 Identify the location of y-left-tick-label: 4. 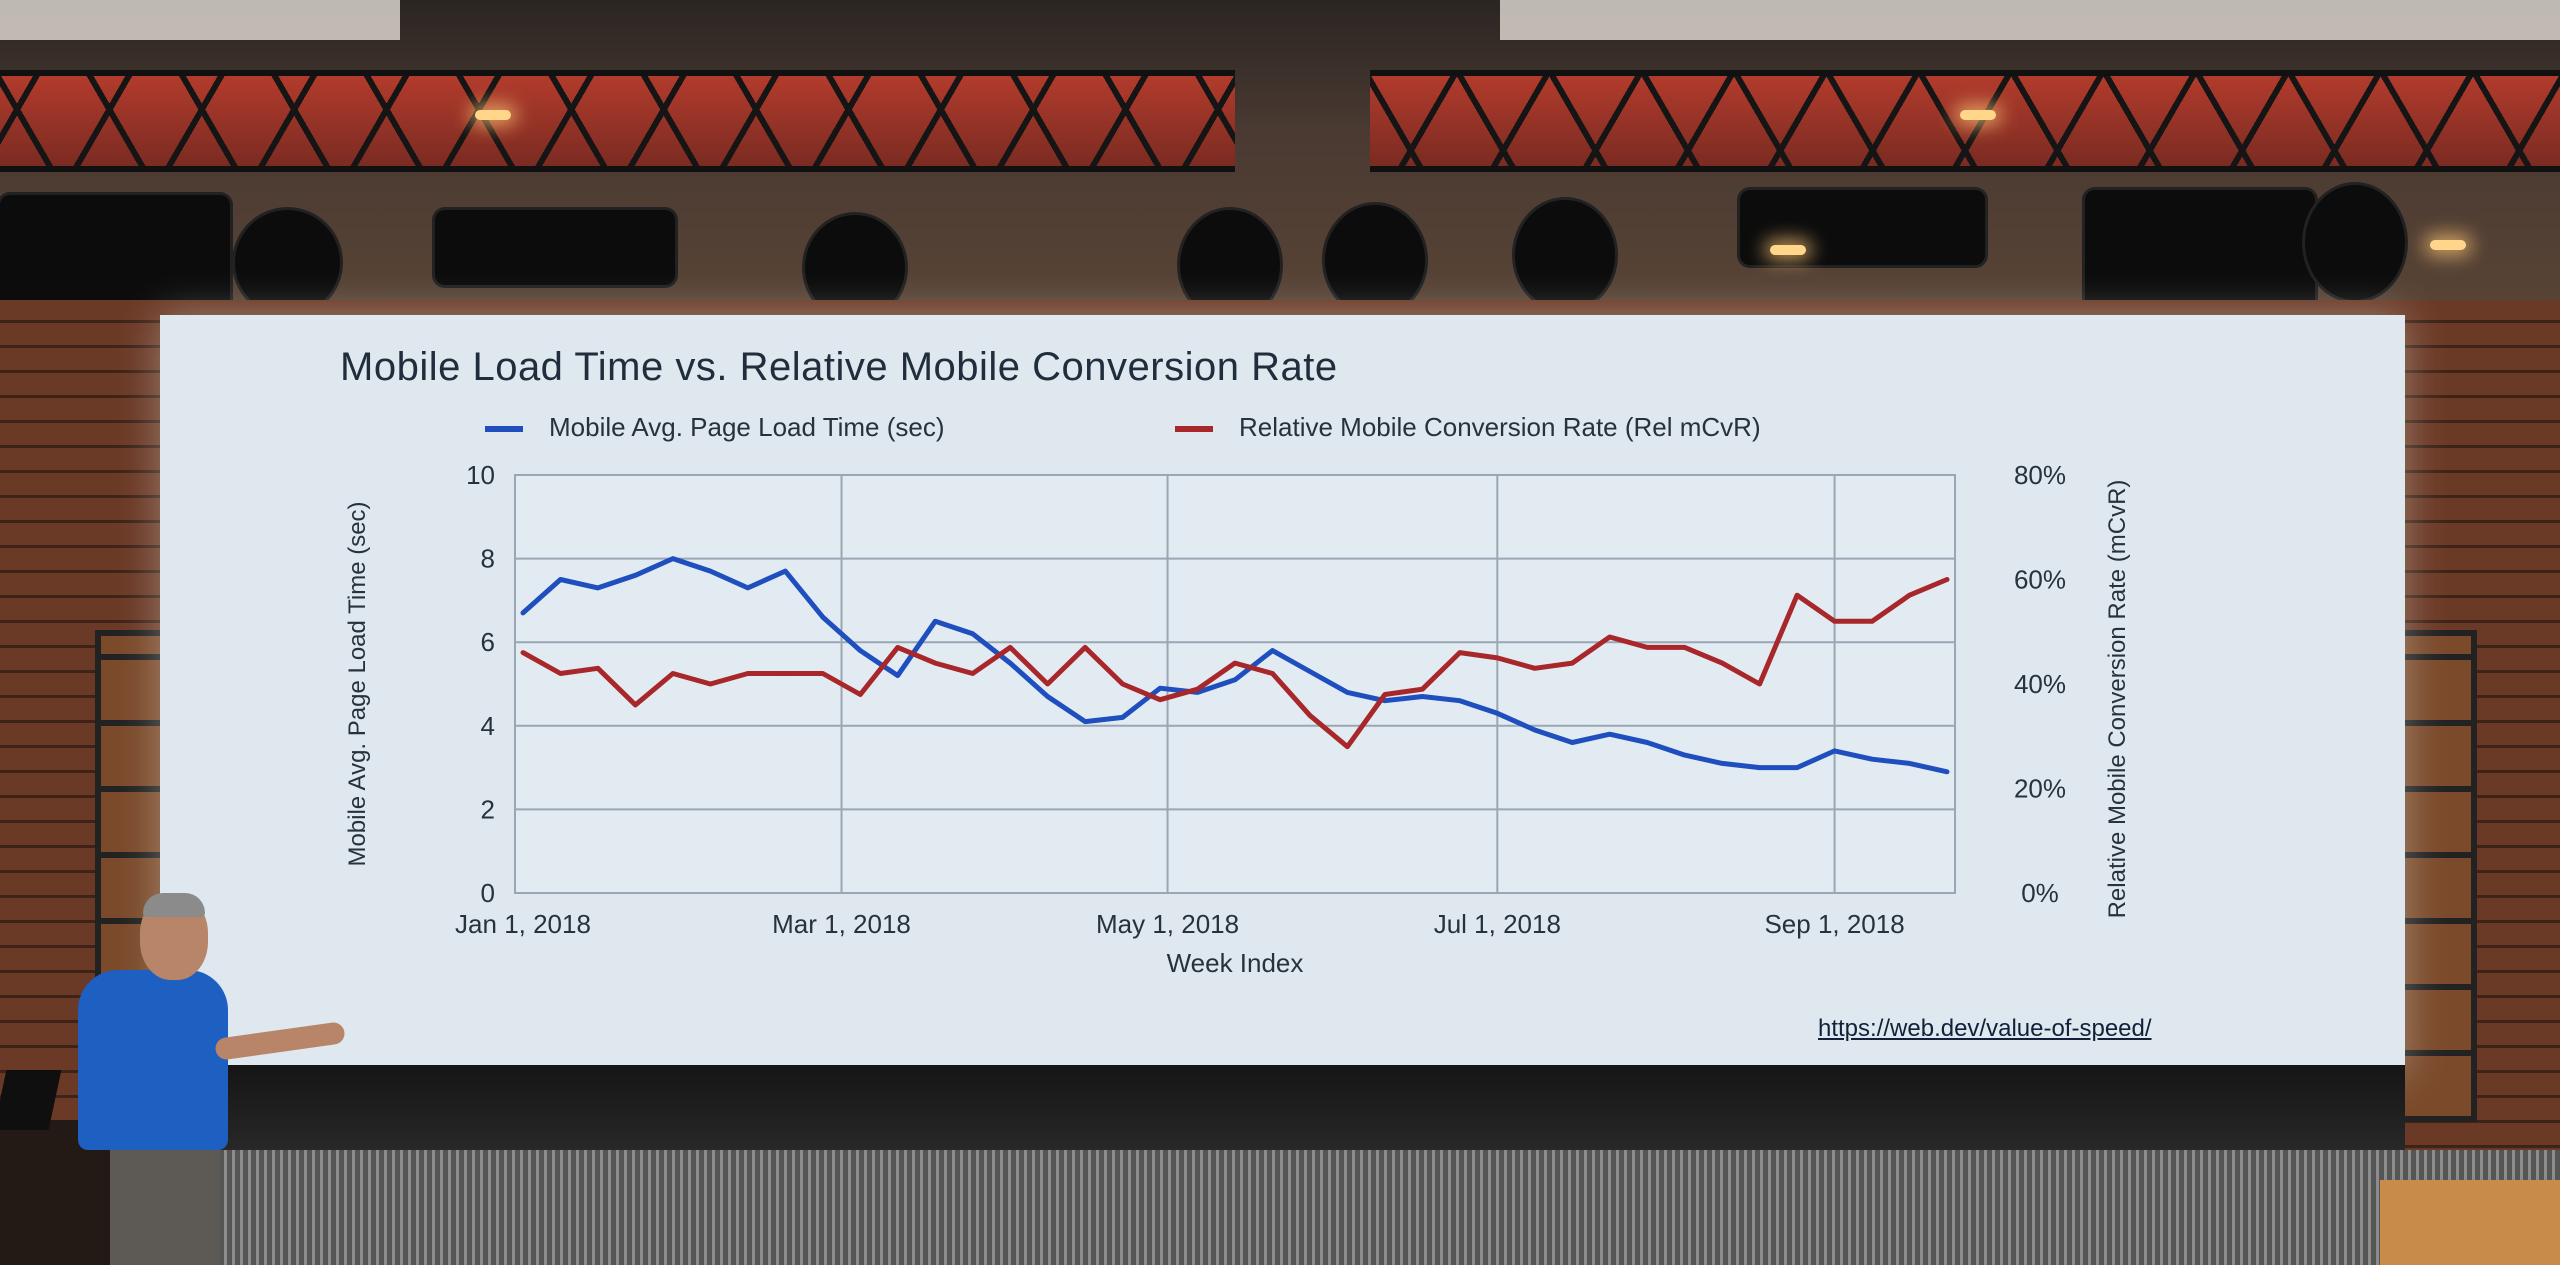
(488, 726).